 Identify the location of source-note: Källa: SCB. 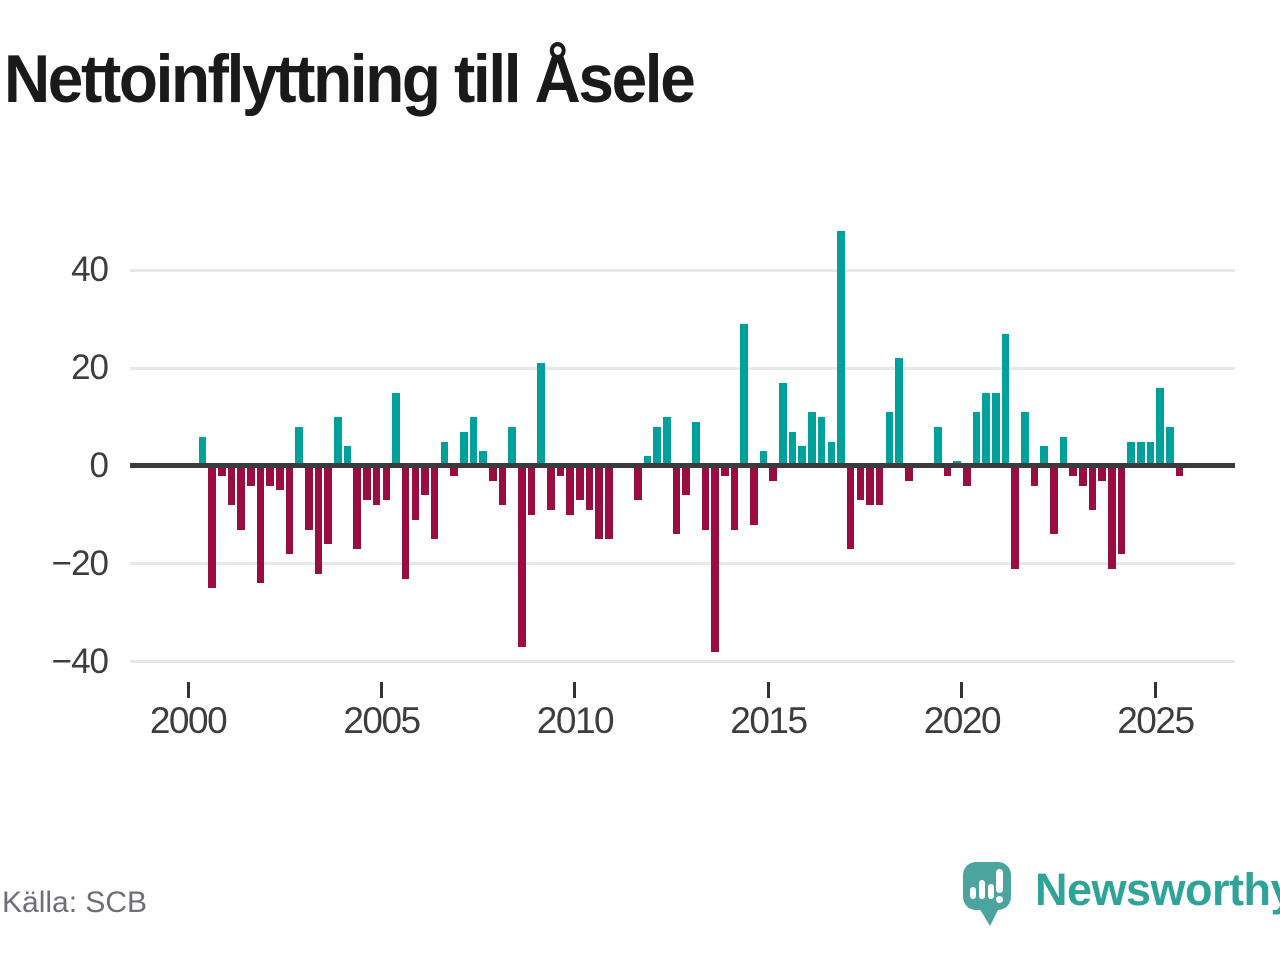
(75, 902).